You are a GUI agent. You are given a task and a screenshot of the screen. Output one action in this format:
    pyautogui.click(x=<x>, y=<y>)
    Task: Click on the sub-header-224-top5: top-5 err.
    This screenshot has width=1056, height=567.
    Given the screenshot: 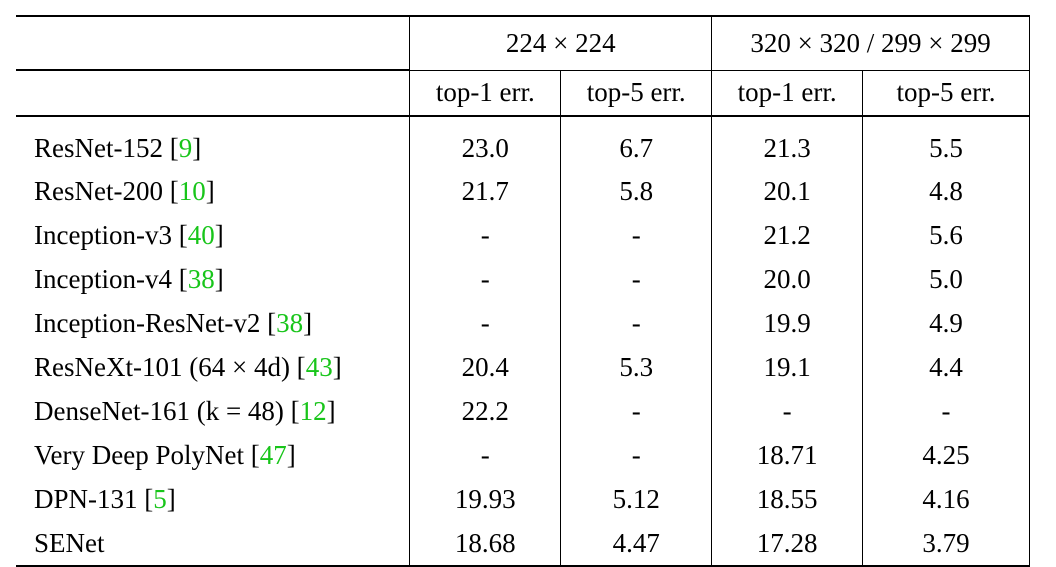 What is the action you would take?
    pyautogui.click(x=636, y=93)
    